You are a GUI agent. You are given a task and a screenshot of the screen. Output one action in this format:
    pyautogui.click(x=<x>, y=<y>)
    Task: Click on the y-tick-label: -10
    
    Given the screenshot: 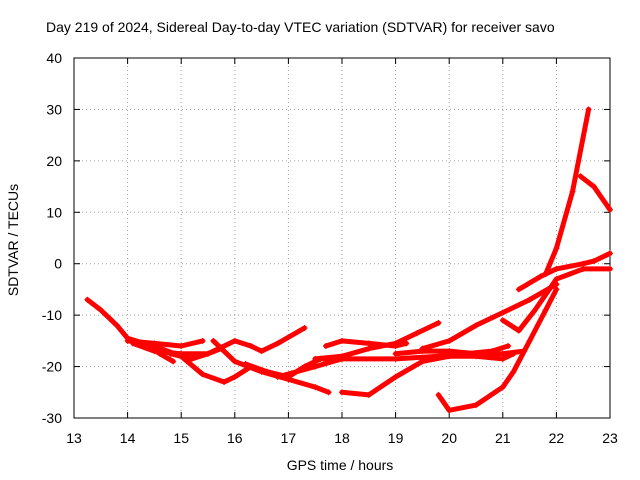 What is the action you would take?
    pyautogui.click(x=52, y=315)
    